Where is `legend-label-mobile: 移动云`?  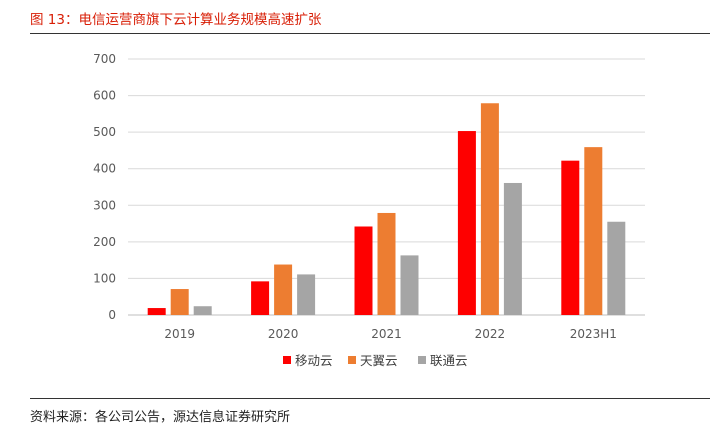
legend-label-mobile: 移动云 is located at coordinates (314, 360).